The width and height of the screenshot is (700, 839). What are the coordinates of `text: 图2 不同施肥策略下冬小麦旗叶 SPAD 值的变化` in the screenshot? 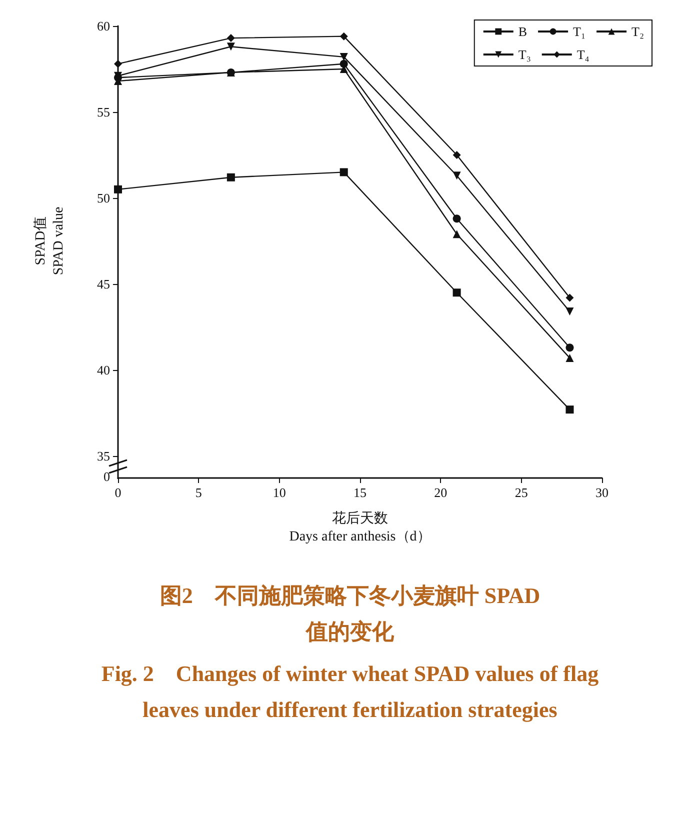 It's located at (350, 614).